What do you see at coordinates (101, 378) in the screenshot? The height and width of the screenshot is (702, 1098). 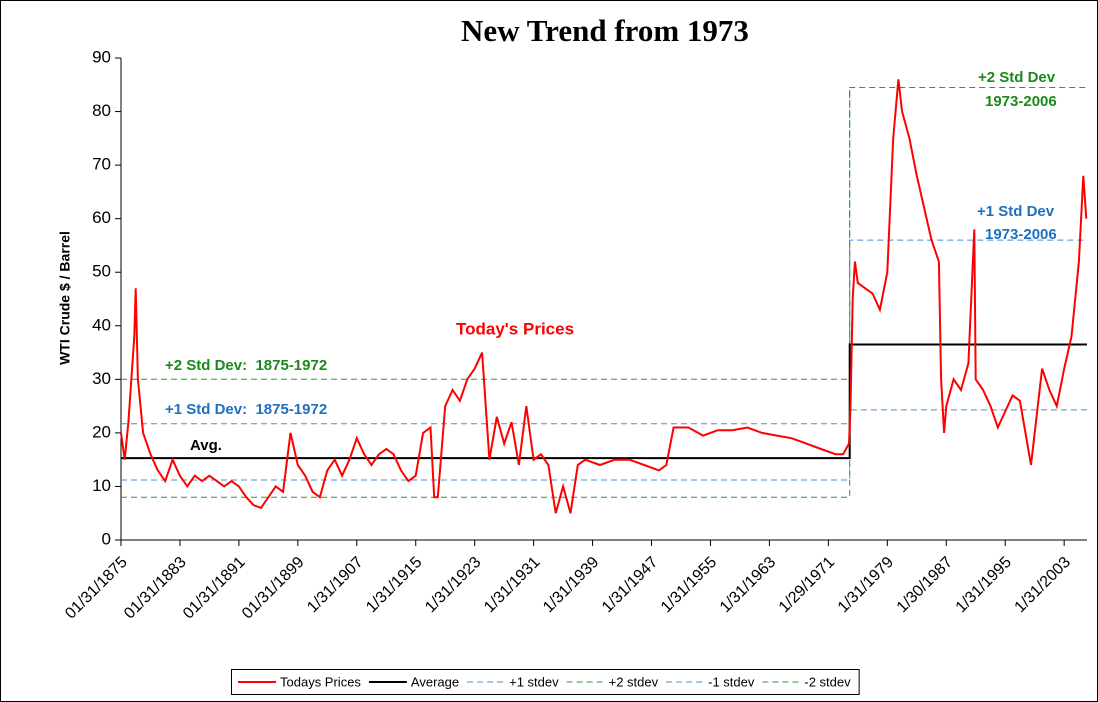 I see `y-tick-label: 30` at bounding box center [101, 378].